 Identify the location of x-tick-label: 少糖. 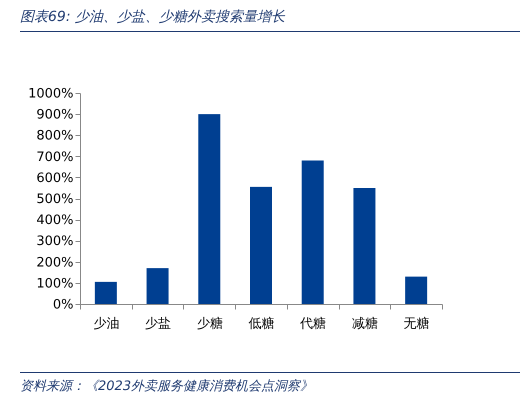
(209, 324).